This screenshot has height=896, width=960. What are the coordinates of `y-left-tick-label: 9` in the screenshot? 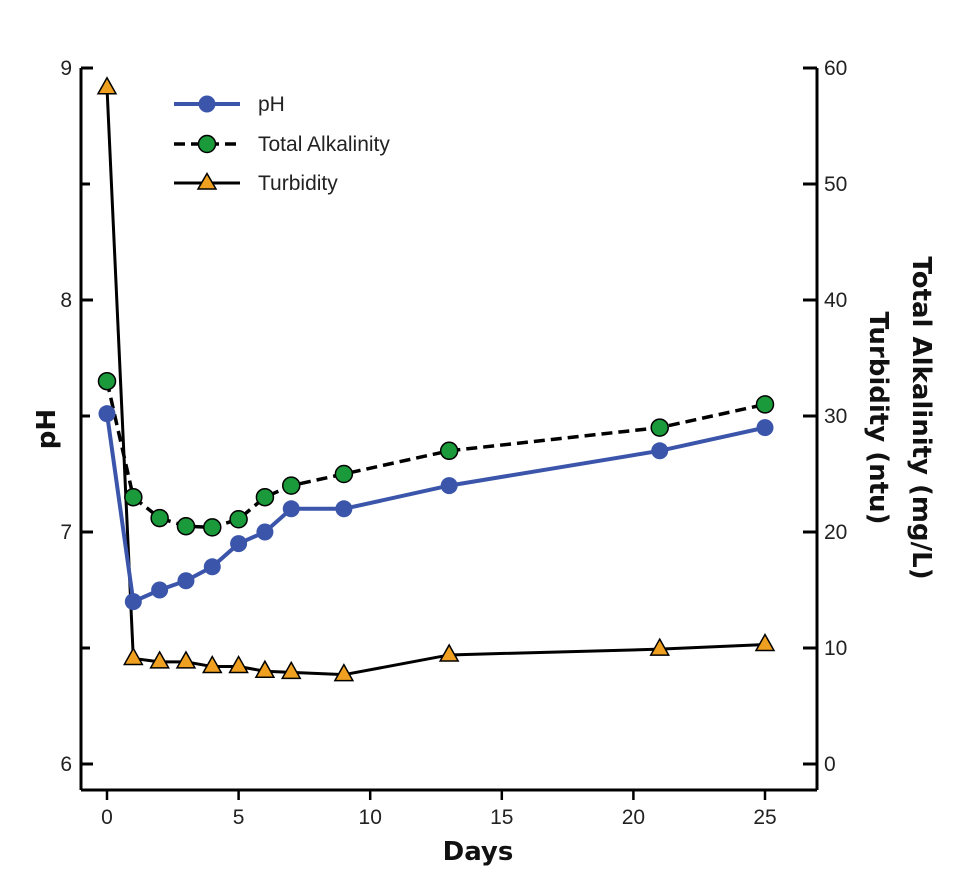 It's located at (66, 68).